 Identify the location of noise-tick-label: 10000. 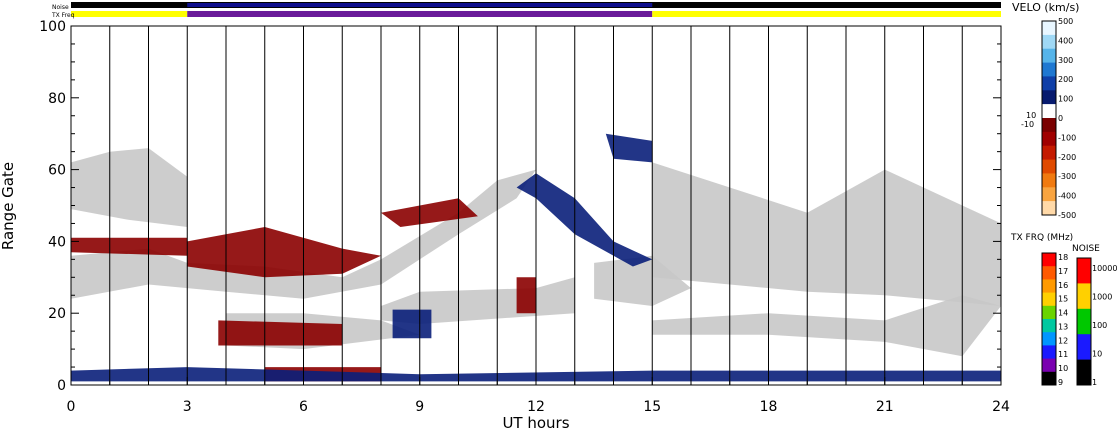
(1104, 268).